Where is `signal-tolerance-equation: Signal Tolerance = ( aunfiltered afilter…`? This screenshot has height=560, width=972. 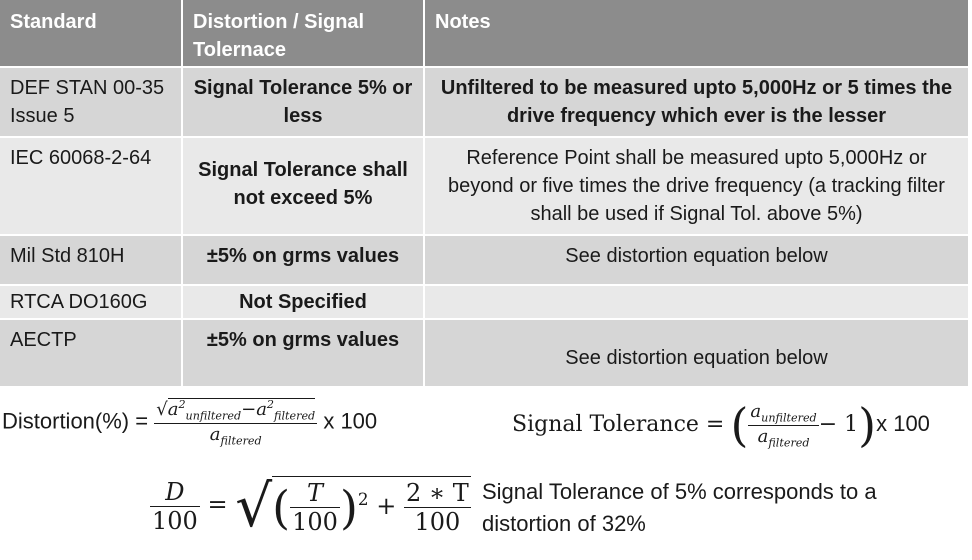 signal-tolerance-equation: Signal Tolerance = ( aunfiltered afilter… is located at coordinates (721, 425).